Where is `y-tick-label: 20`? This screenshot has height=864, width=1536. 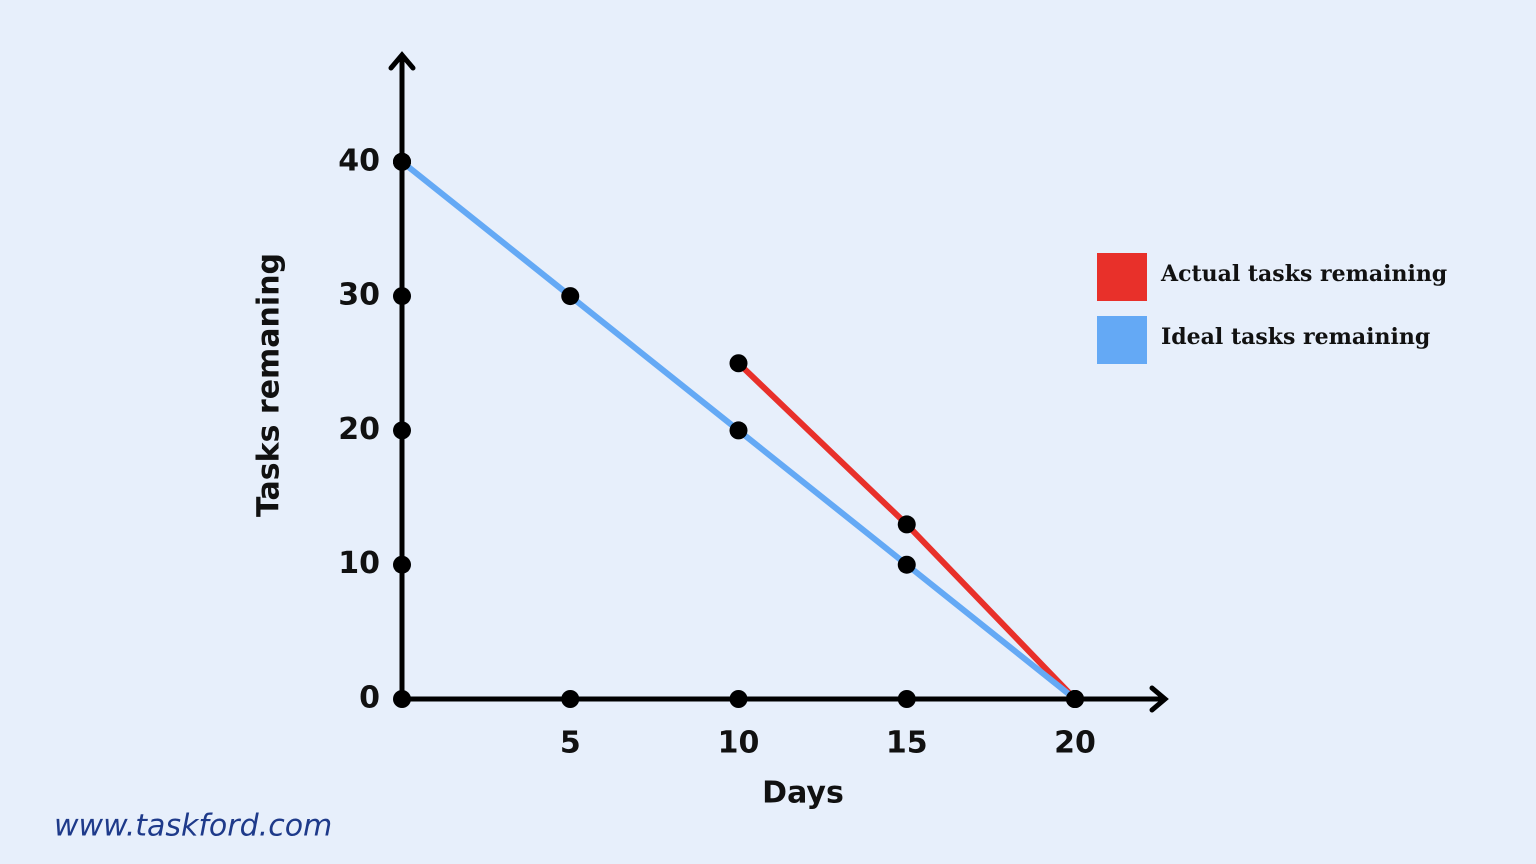 y-tick-label: 20 is located at coordinates (359, 429).